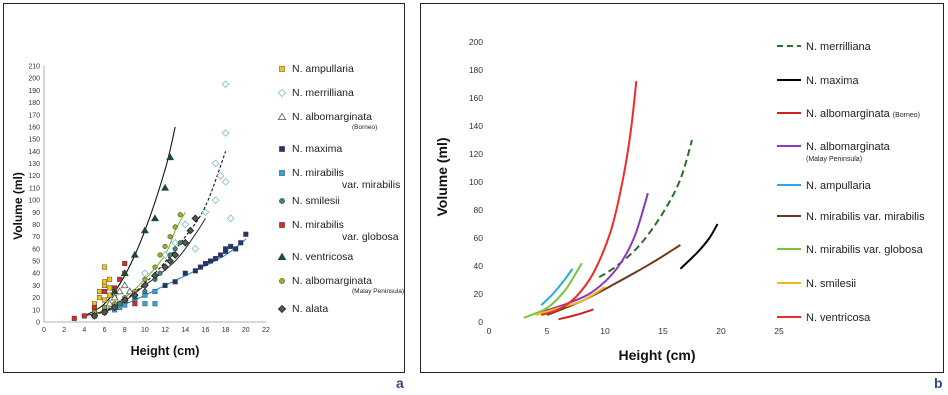 This screenshot has height=395, width=948. What do you see at coordinates (863, 114) in the screenshot?
I see `legend-label: N. albomarginata (Borneo)` at bounding box center [863, 114].